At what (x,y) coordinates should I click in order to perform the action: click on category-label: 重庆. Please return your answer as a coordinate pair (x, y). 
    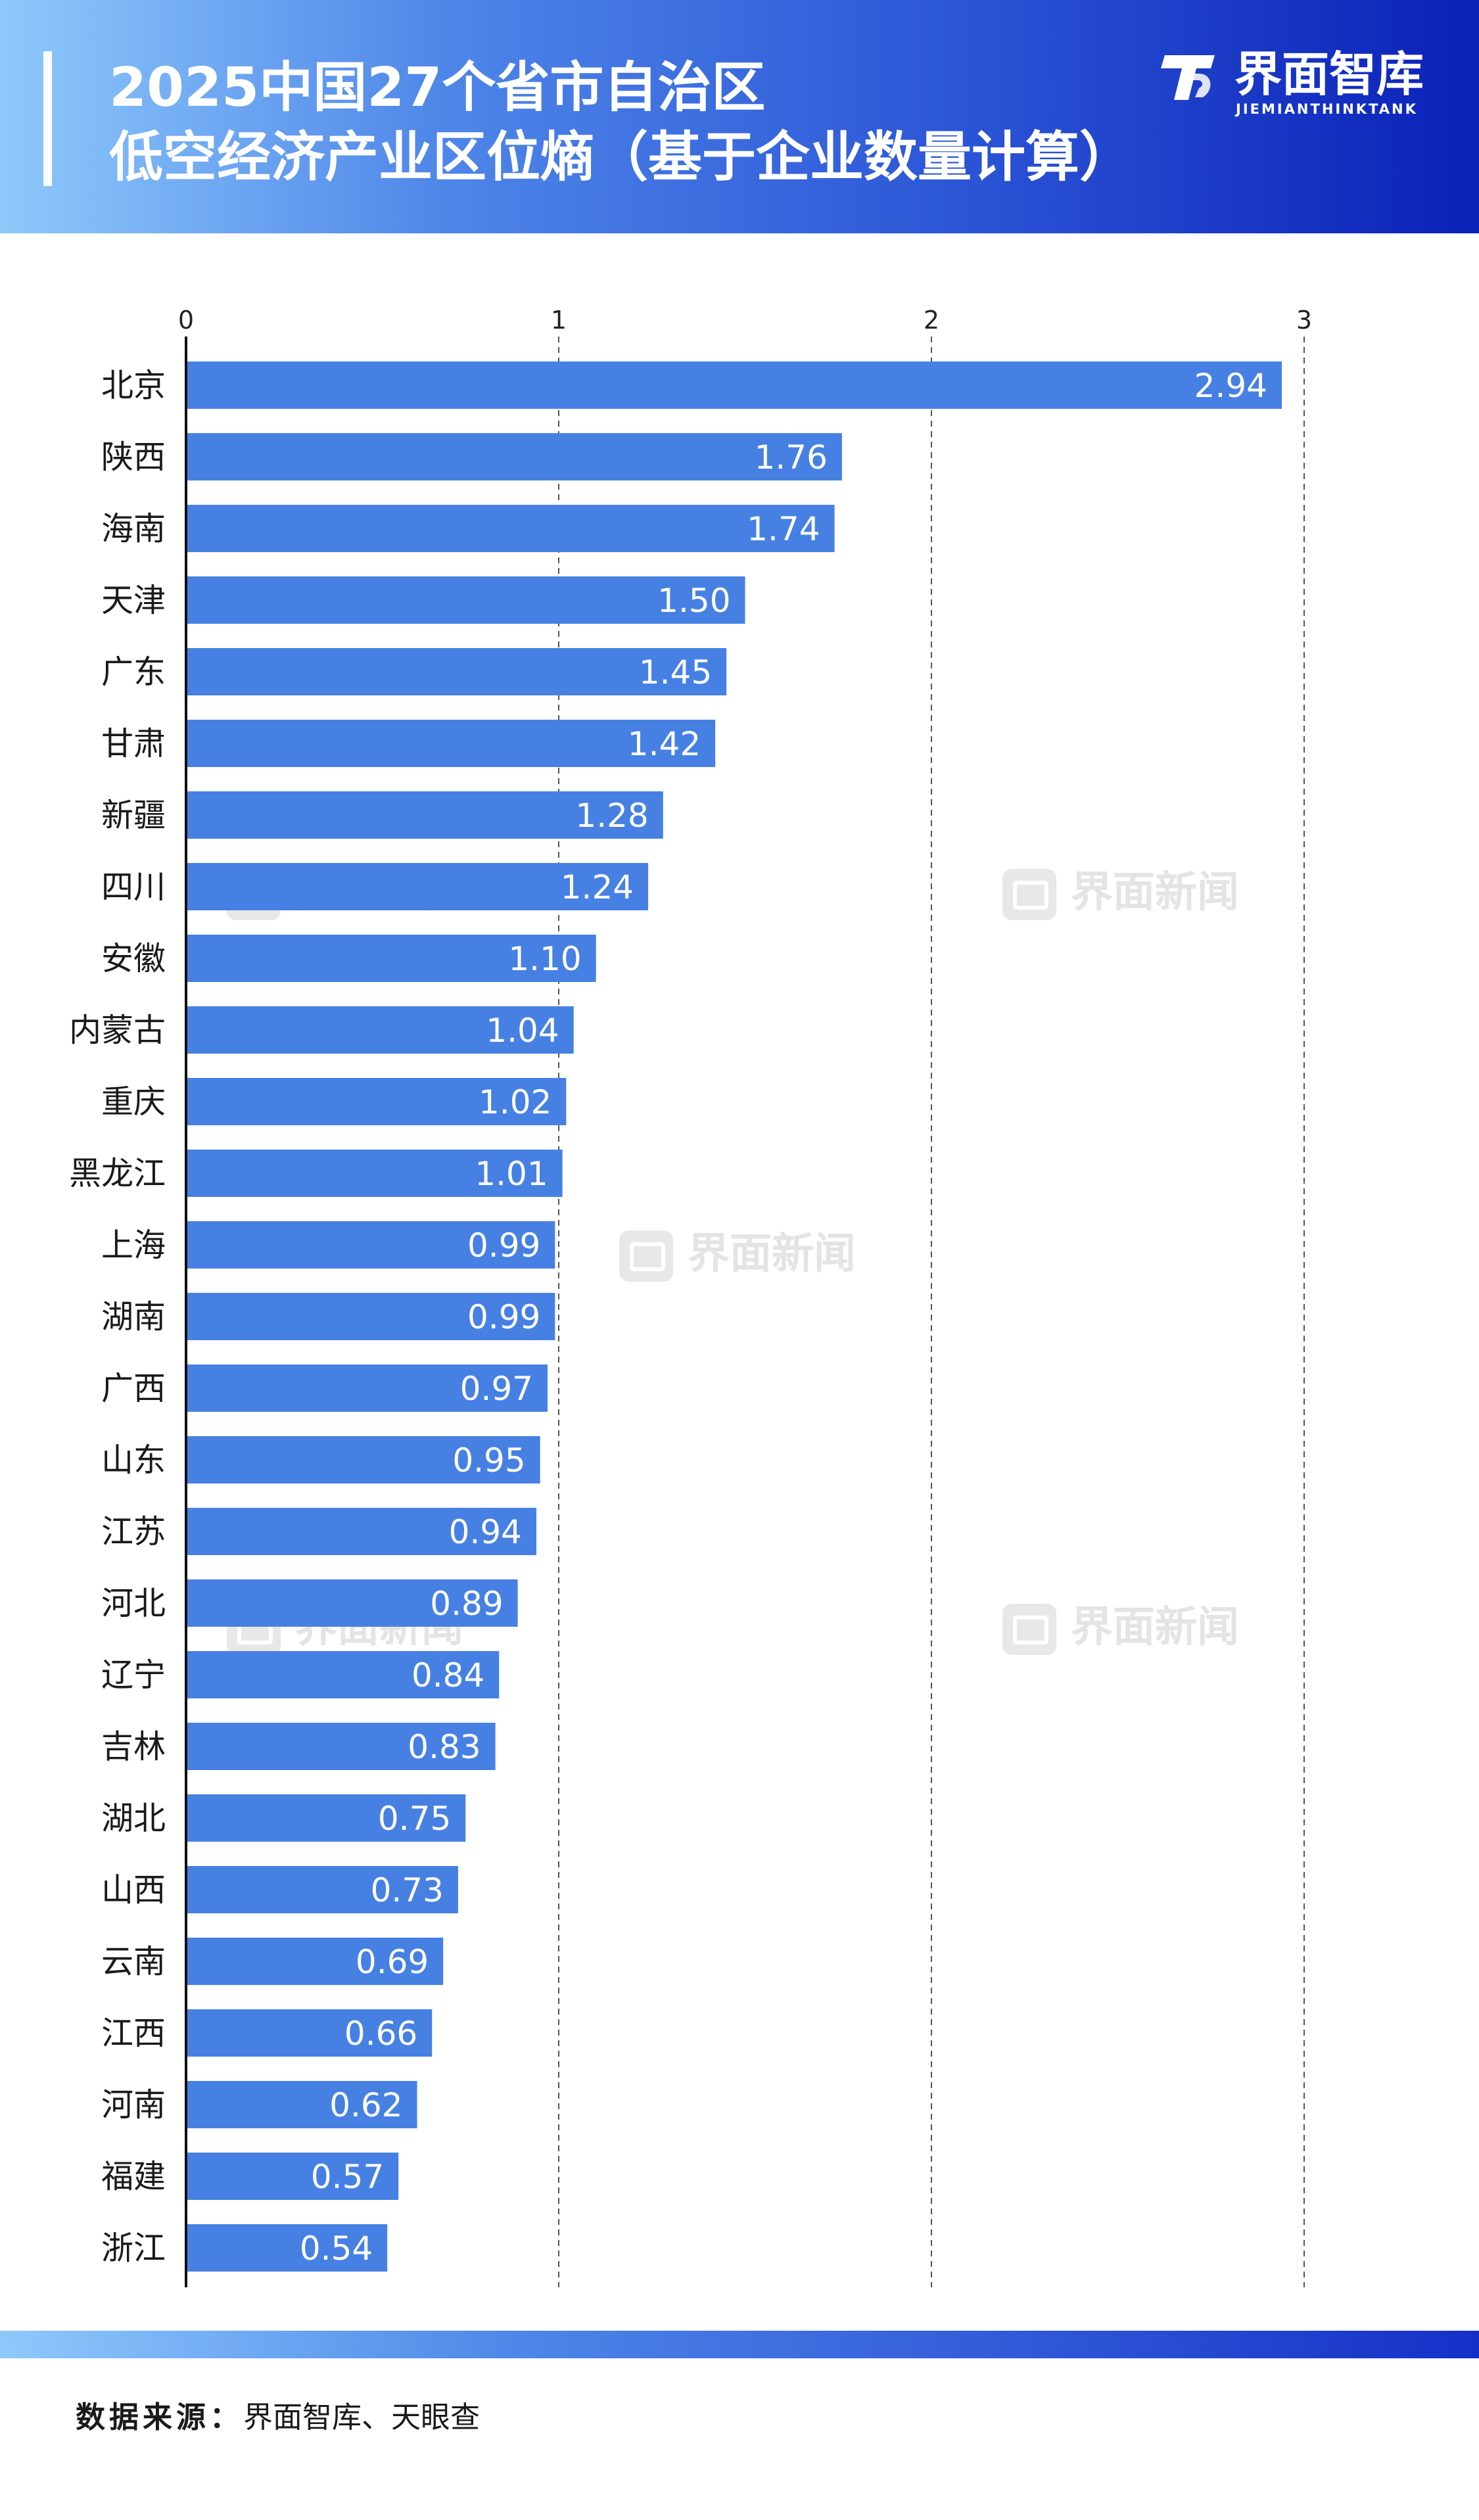
    Looking at the image, I should click on (133, 1102).